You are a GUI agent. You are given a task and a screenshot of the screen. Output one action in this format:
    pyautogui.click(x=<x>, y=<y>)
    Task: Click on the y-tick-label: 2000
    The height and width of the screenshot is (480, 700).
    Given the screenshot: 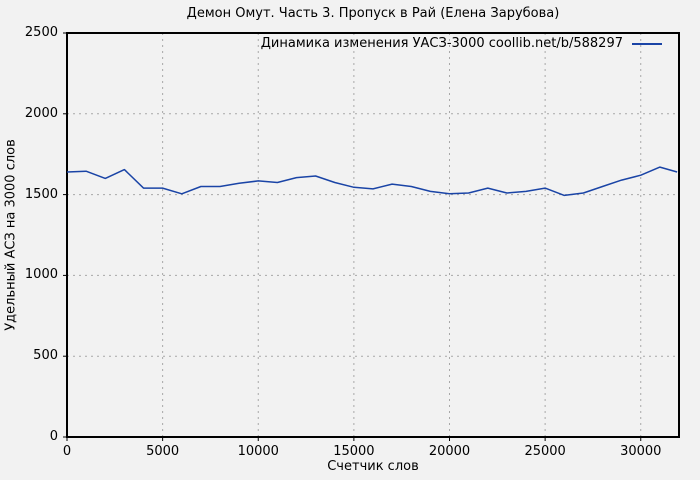 What is the action you would take?
    pyautogui.click(x=41, y=113)
    